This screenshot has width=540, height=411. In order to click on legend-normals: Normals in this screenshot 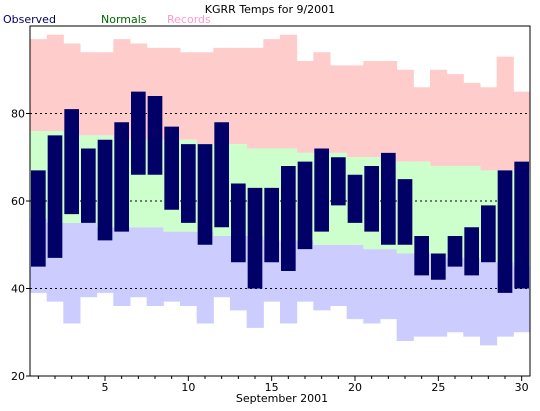, I will do `click(124, 19)`.